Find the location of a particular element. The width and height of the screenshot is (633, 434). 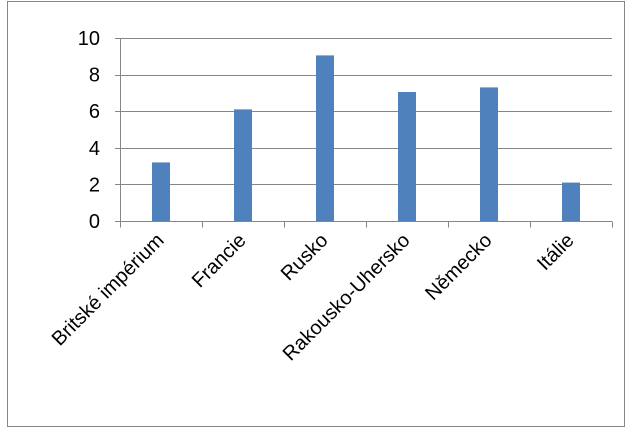

y-tick-label: 4 is located at coordinates (94, 149).